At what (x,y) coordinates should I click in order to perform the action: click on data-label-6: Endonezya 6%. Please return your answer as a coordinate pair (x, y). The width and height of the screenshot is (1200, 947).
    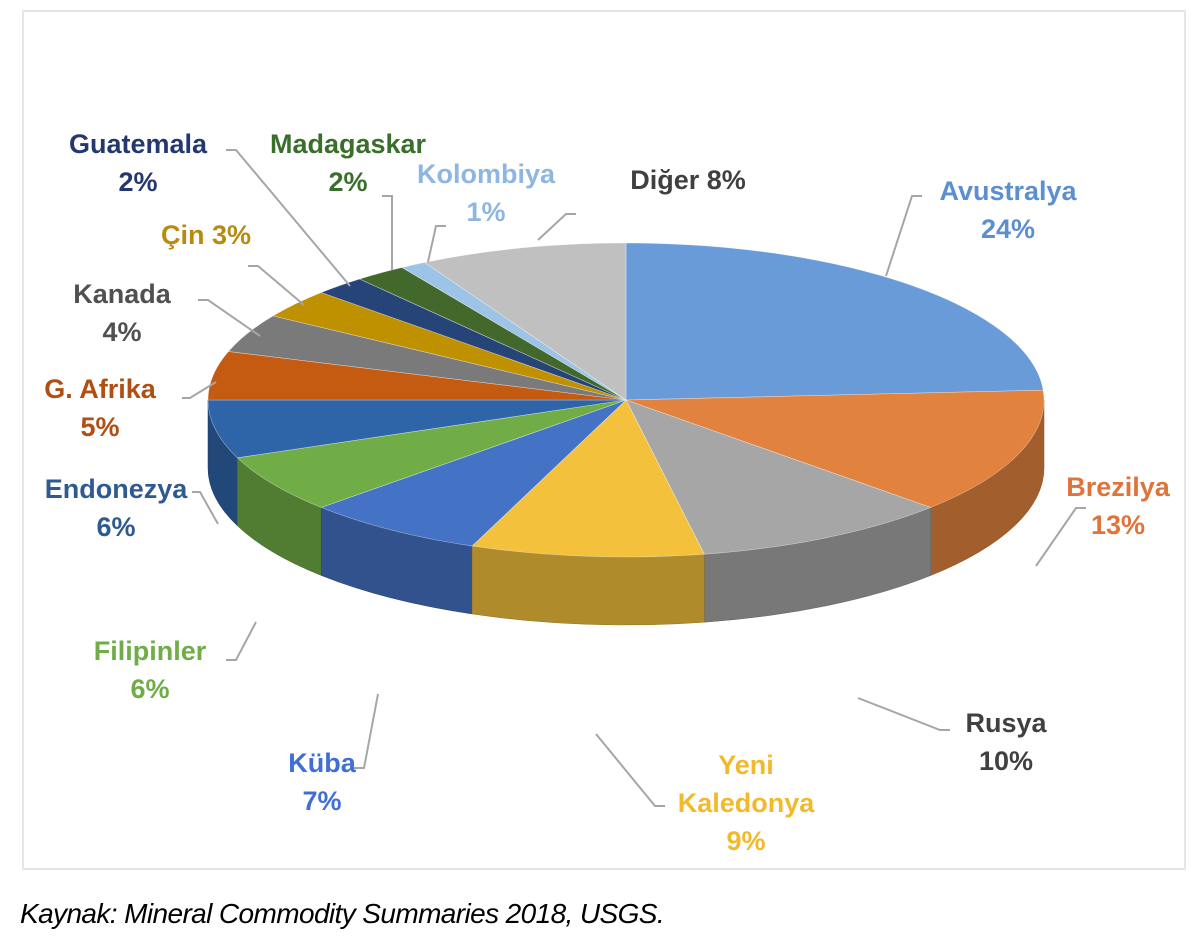
    Looking at the image, I should click on (116, 508).